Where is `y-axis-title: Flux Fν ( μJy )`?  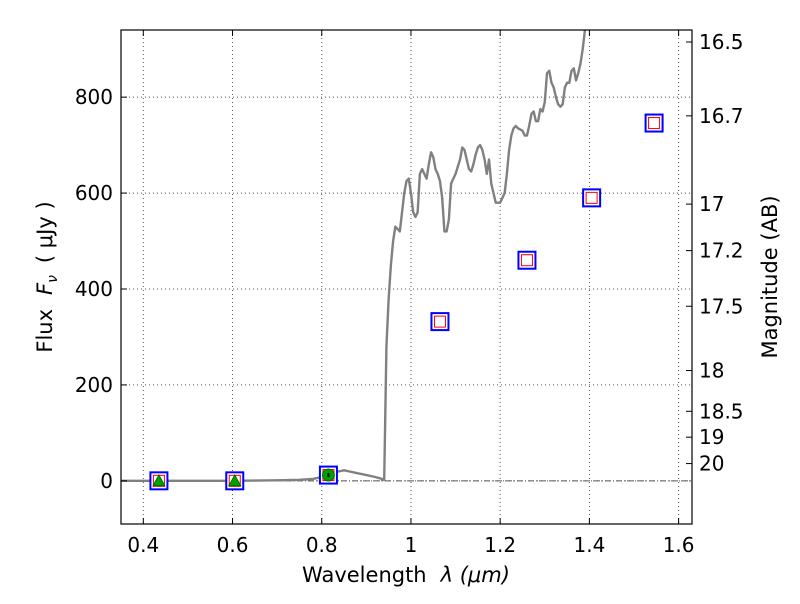
y-axis-title: Flux Fν ( μJy ) is located at coordinates (47, 276).